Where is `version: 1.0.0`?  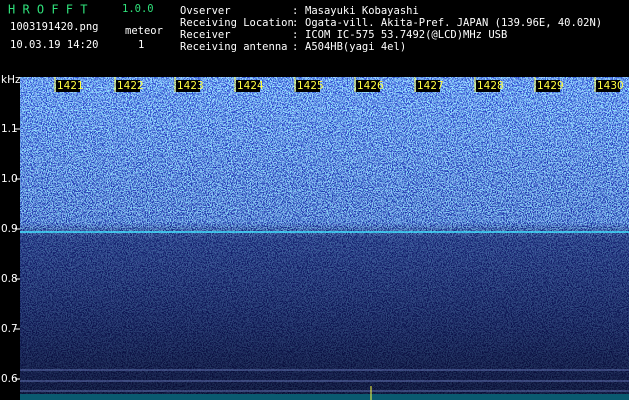
version: 1.0.0 is located at coordinates (138, 9).